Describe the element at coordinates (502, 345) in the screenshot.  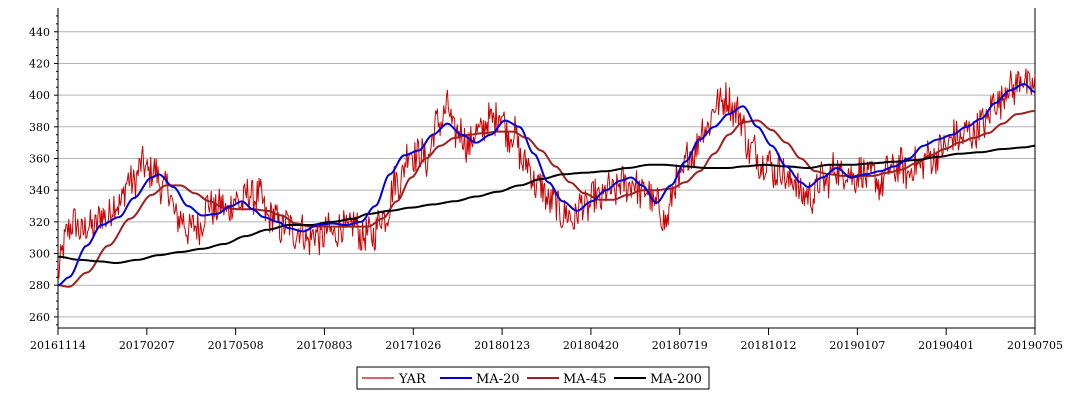
I see `x-tick-label-20180123: 20180123` at that location.